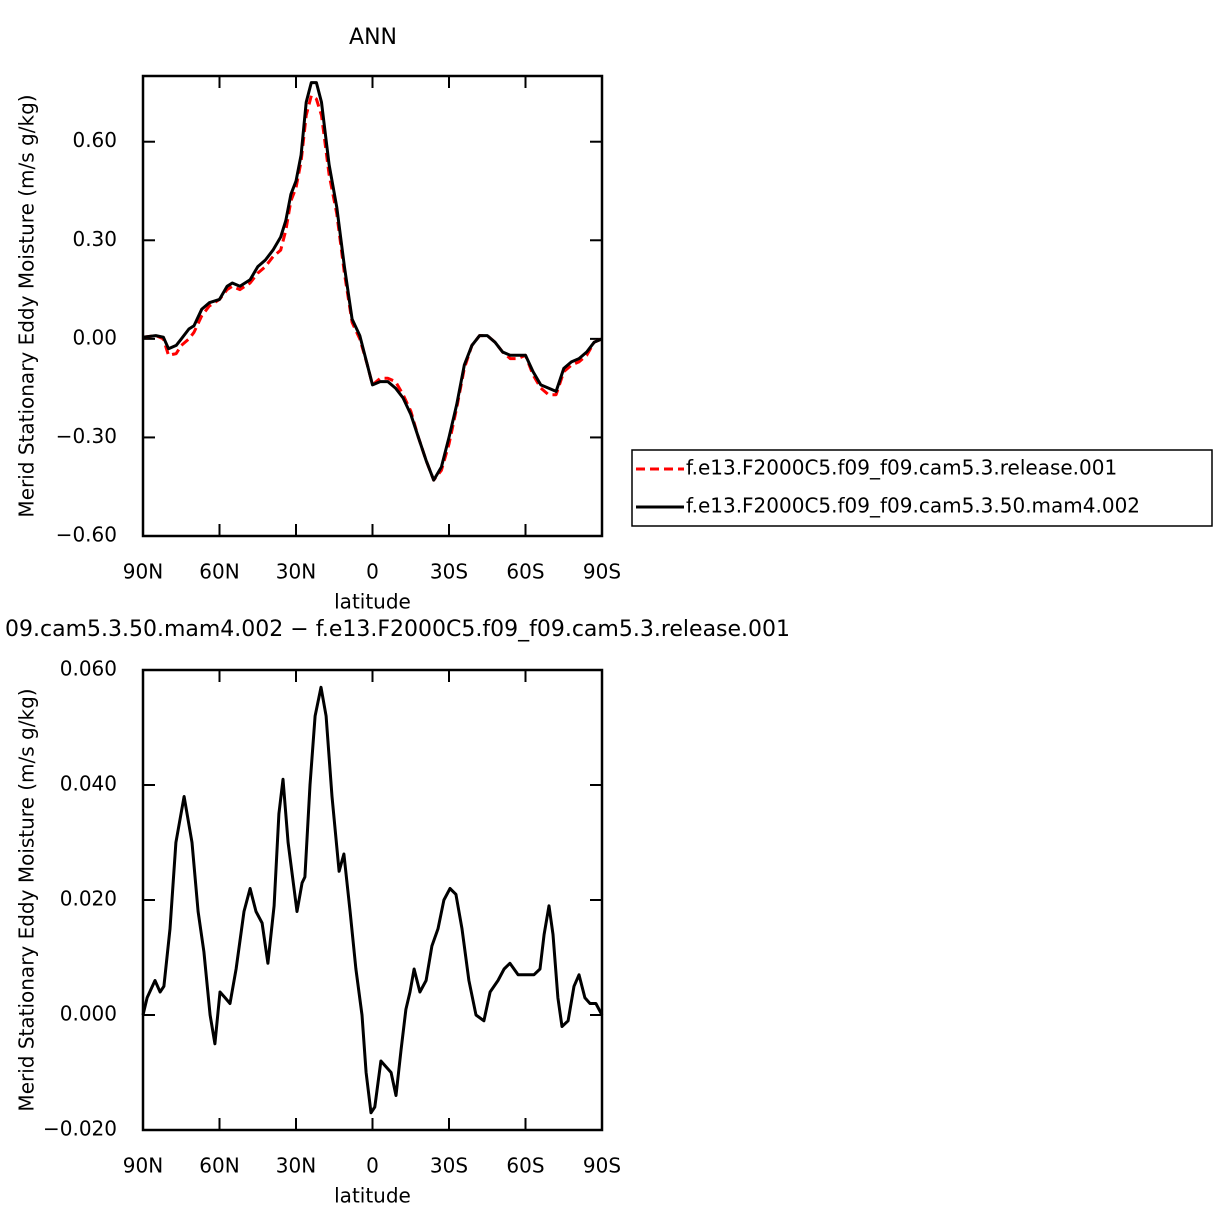 This screenshot has height=1230, width=1230. What do you see at coordinates (80, 1129) in the screenshot?
I see `y-tick-label: −0.020` at bounding box center [80, 1129].